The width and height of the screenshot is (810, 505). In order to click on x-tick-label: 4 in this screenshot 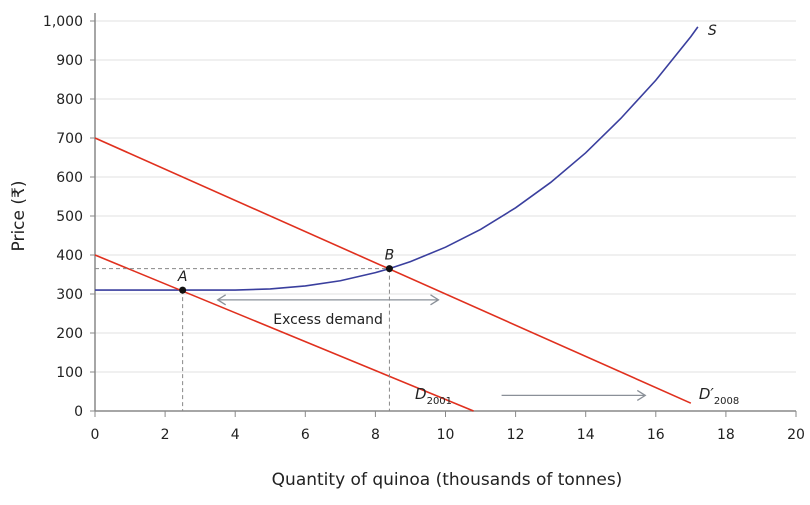, I will do `click(235, 435)`.